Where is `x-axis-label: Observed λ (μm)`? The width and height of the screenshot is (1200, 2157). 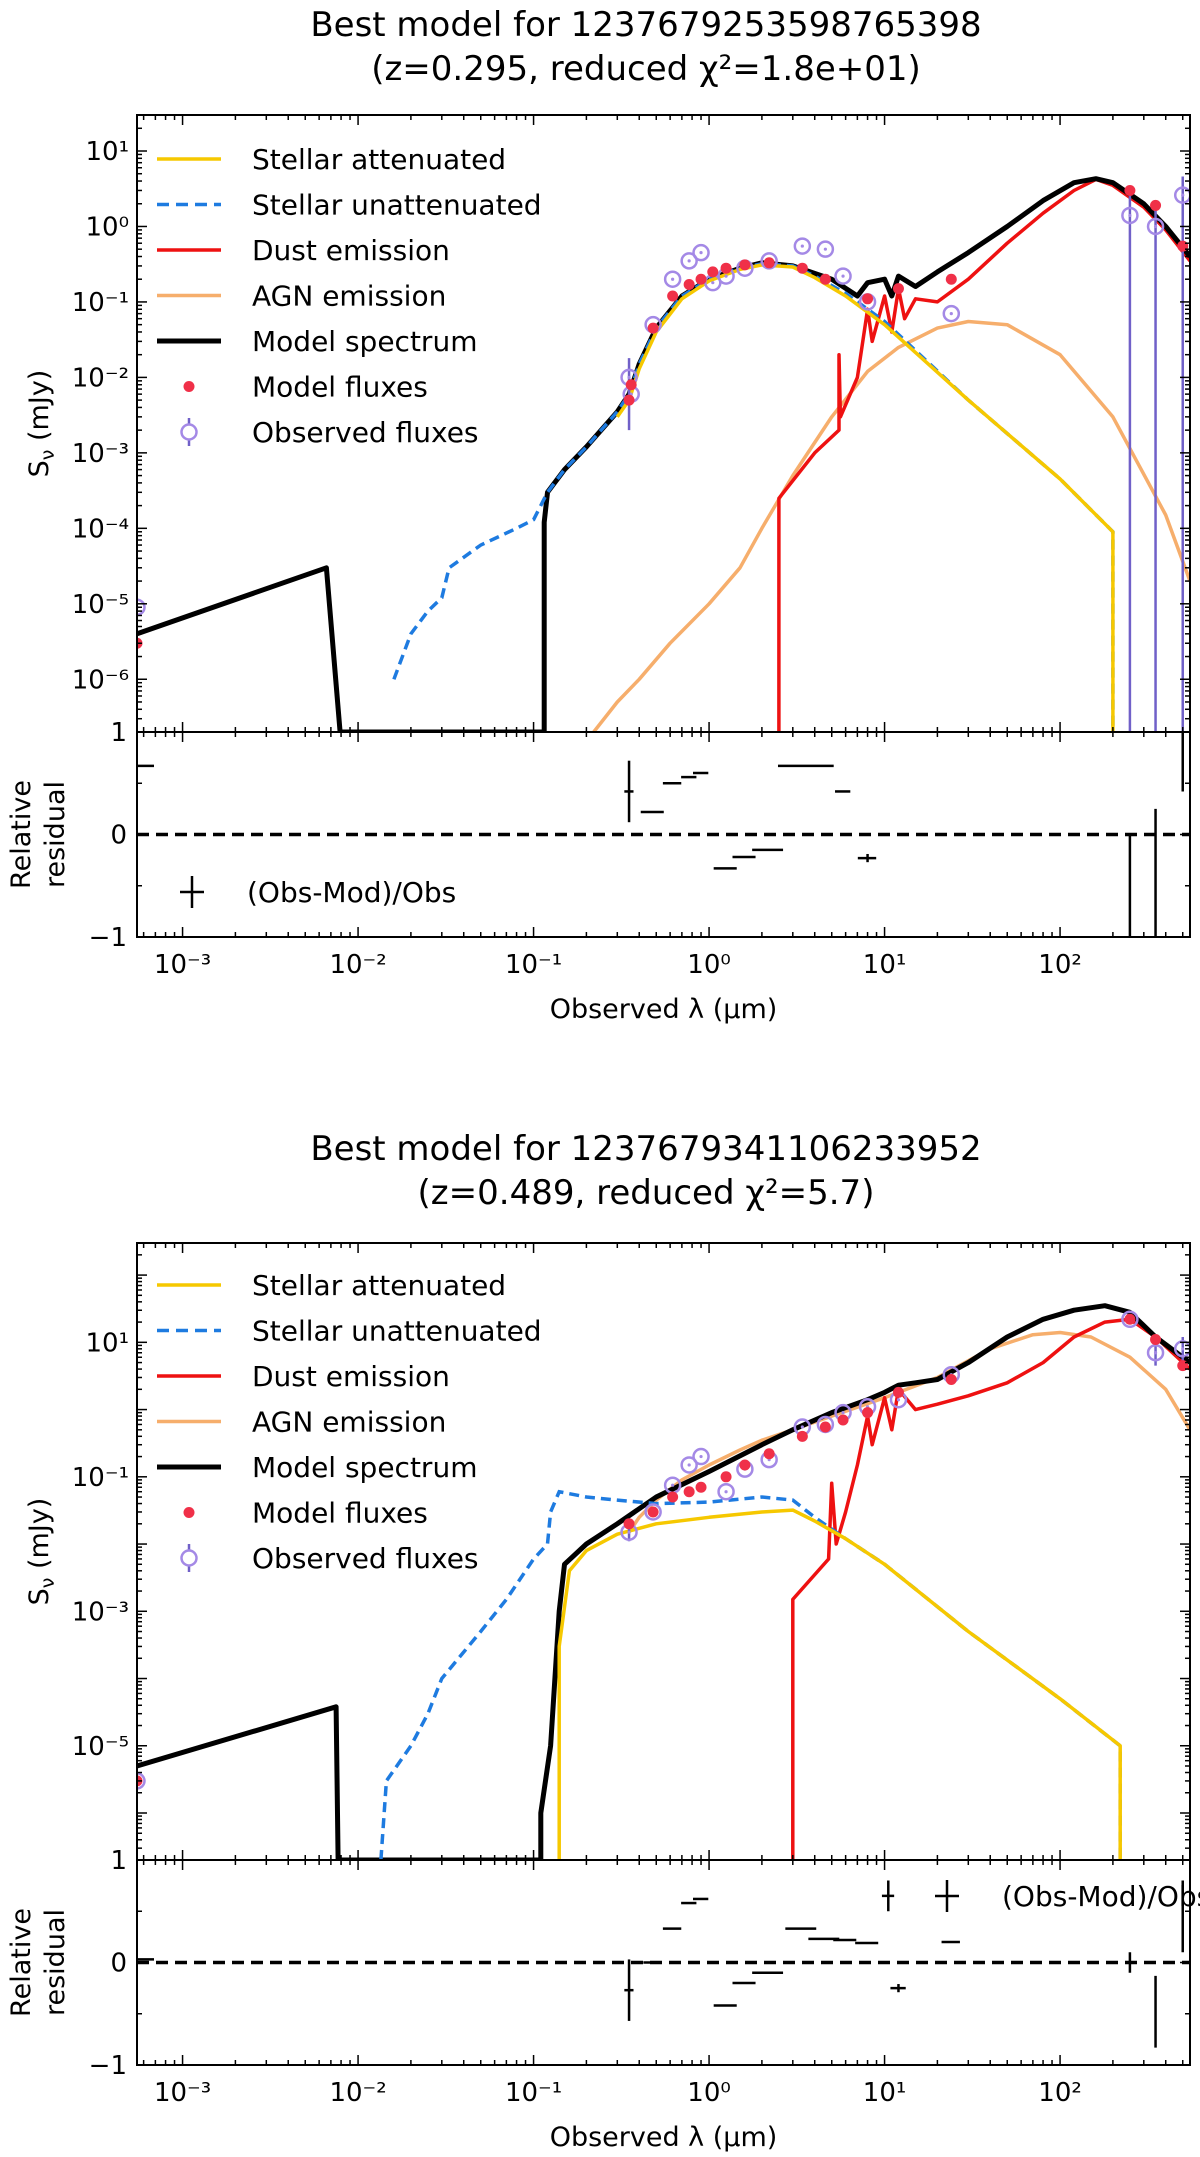
x-axis-label: Observed λ (μm) is located at coordinates (664, 1009).